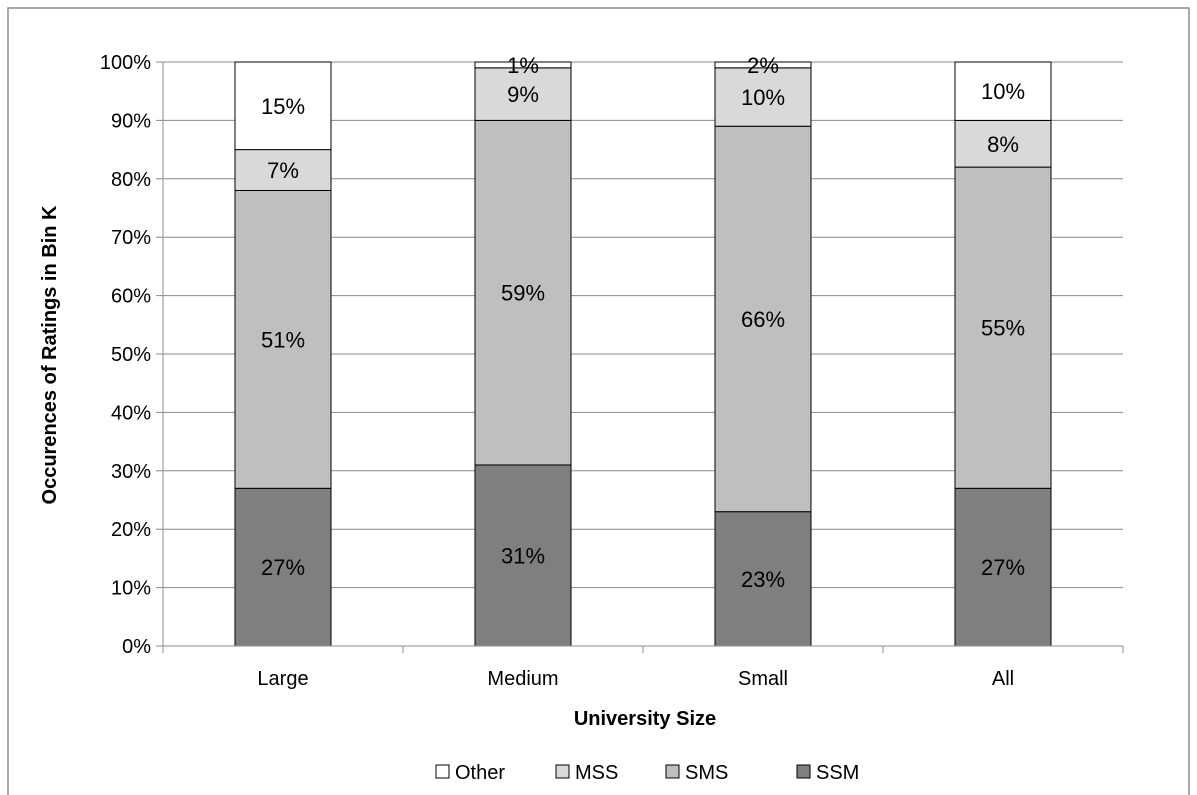 This screenshot has height=795, width=1197. Describe the element at coordinates (522, 679) in the screenshot. I see `x-category-label: Medium` at that location.